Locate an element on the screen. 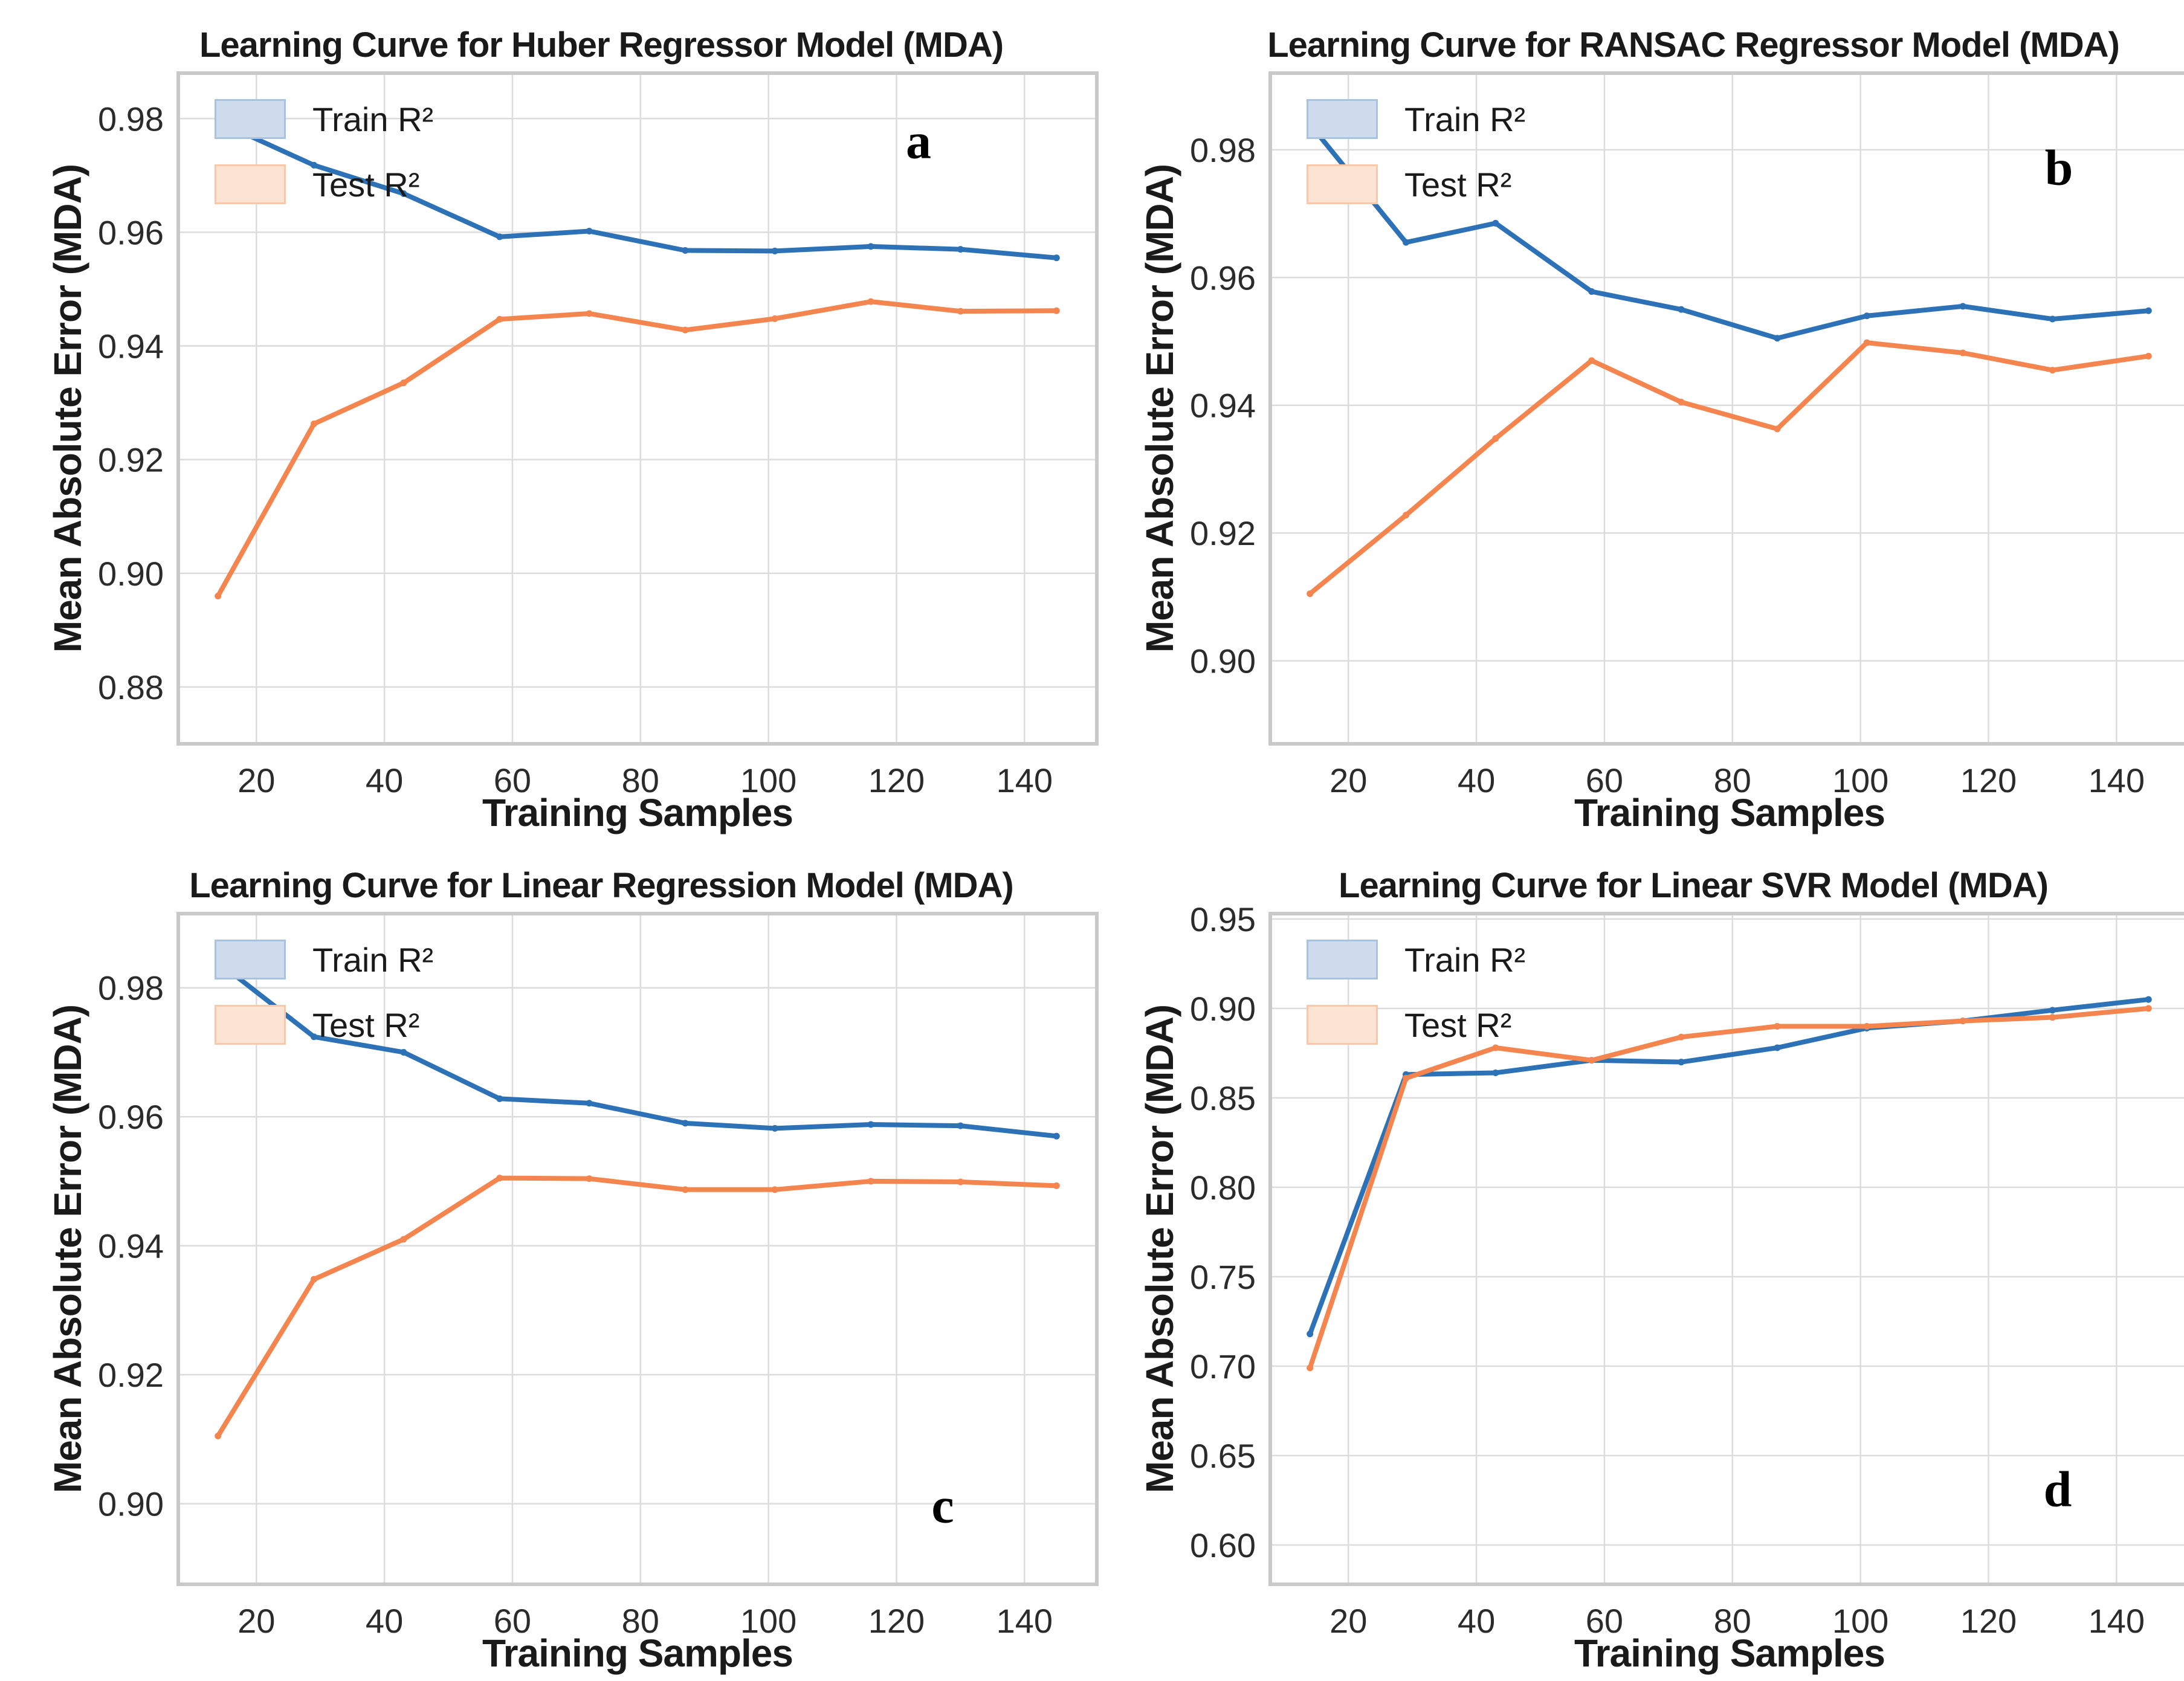  y-tick-label: 0.92 is located at coordinates (131, 1375).